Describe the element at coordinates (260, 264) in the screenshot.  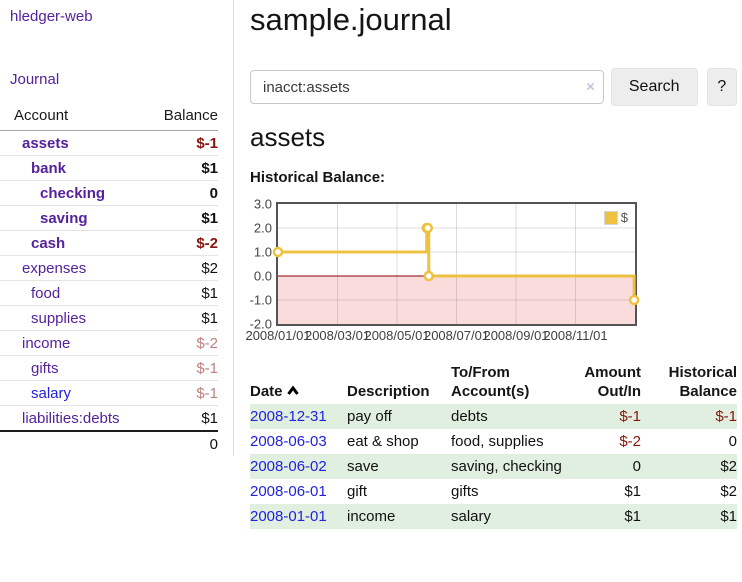
I see `chart-y-axis: 3.0 2.0 1.0 0.0 -1.0 -2.0` at that location.